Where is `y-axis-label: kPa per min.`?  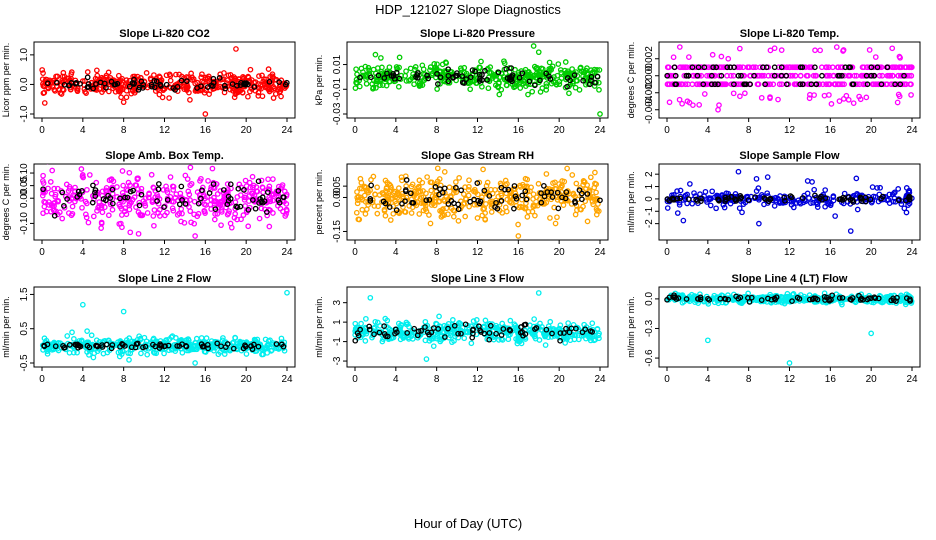 y-axis-label: kPa per min. is located at coordinates (319, 80).